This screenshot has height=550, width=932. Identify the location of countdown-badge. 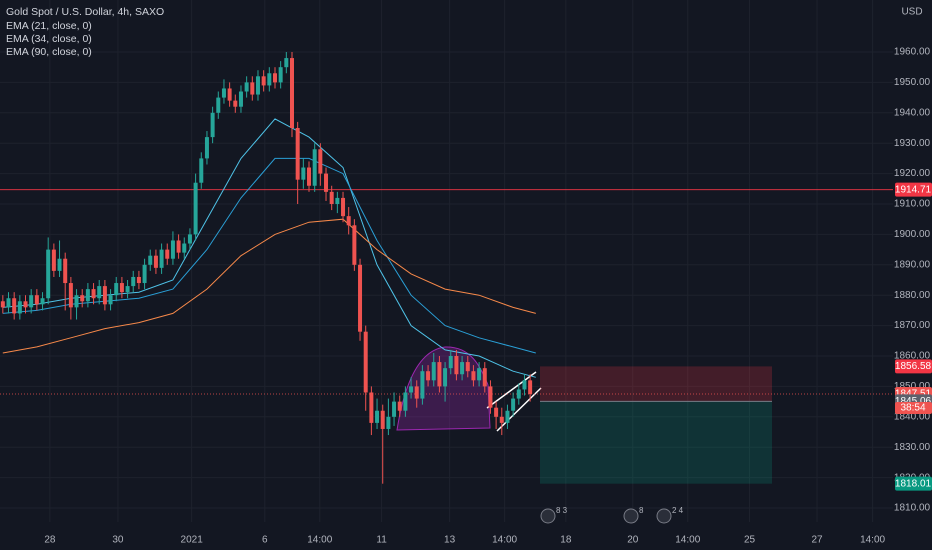
(913, 407).